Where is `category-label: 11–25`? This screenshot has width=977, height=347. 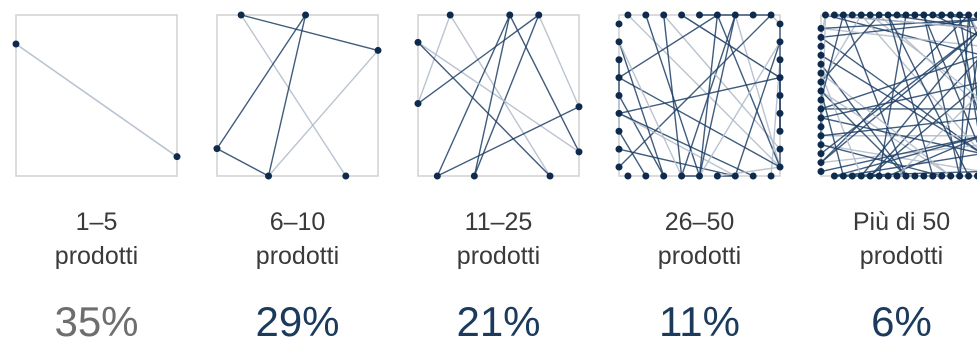
category-label: 11–25 is located at coordinates (499, 222).